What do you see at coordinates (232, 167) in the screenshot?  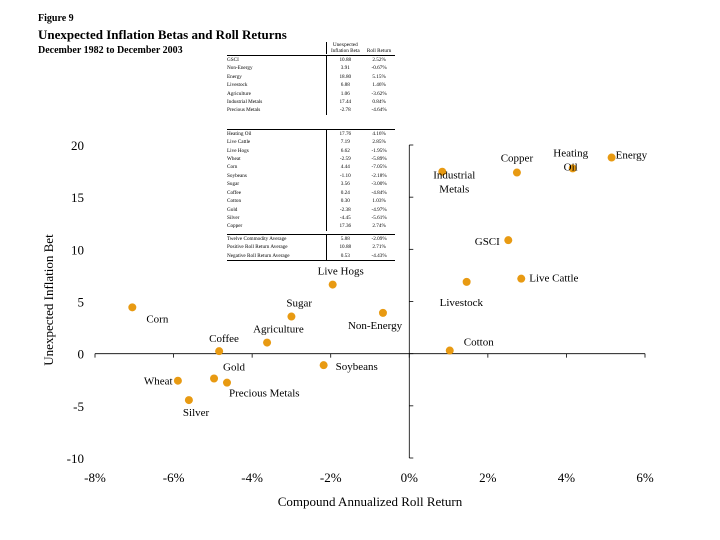 I see `table-cell: Corn` at bounding box center [232, 167].